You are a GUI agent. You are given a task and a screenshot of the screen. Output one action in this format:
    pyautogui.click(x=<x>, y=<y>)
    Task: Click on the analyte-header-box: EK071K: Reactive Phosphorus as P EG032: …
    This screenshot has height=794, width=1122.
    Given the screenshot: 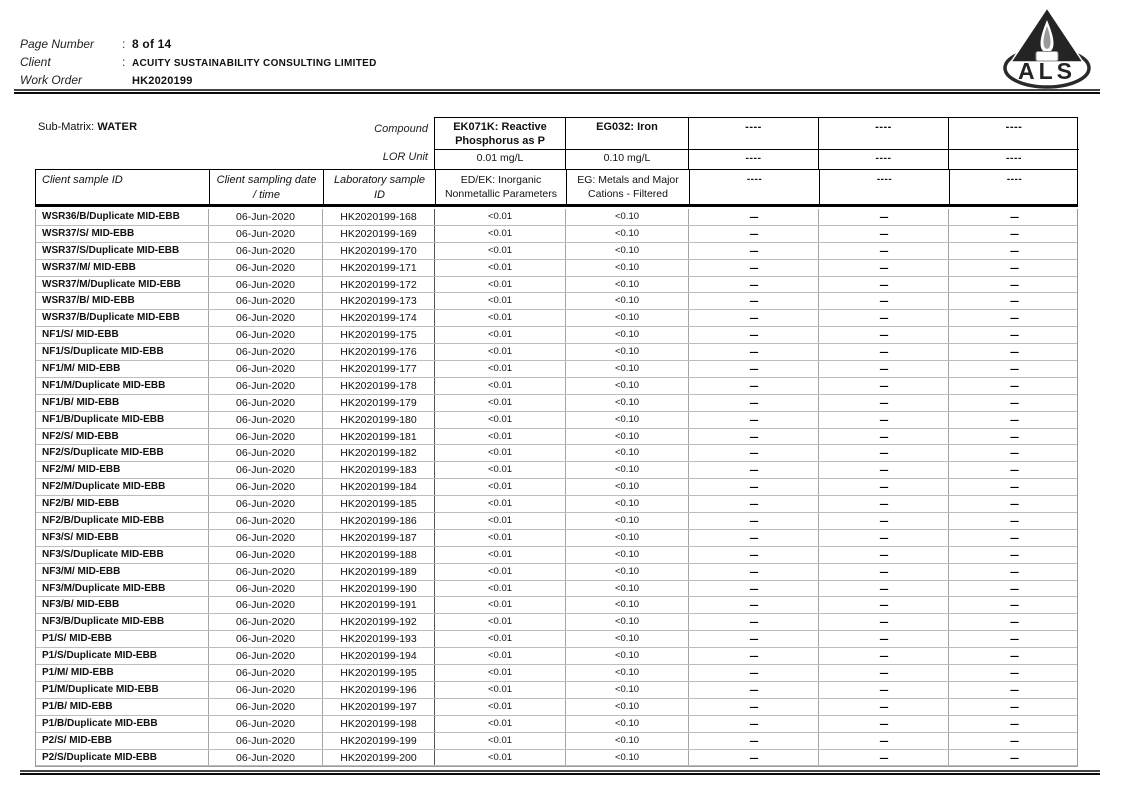 What is the action you would take?
    pyautogui.click(x=756, y=143)
    